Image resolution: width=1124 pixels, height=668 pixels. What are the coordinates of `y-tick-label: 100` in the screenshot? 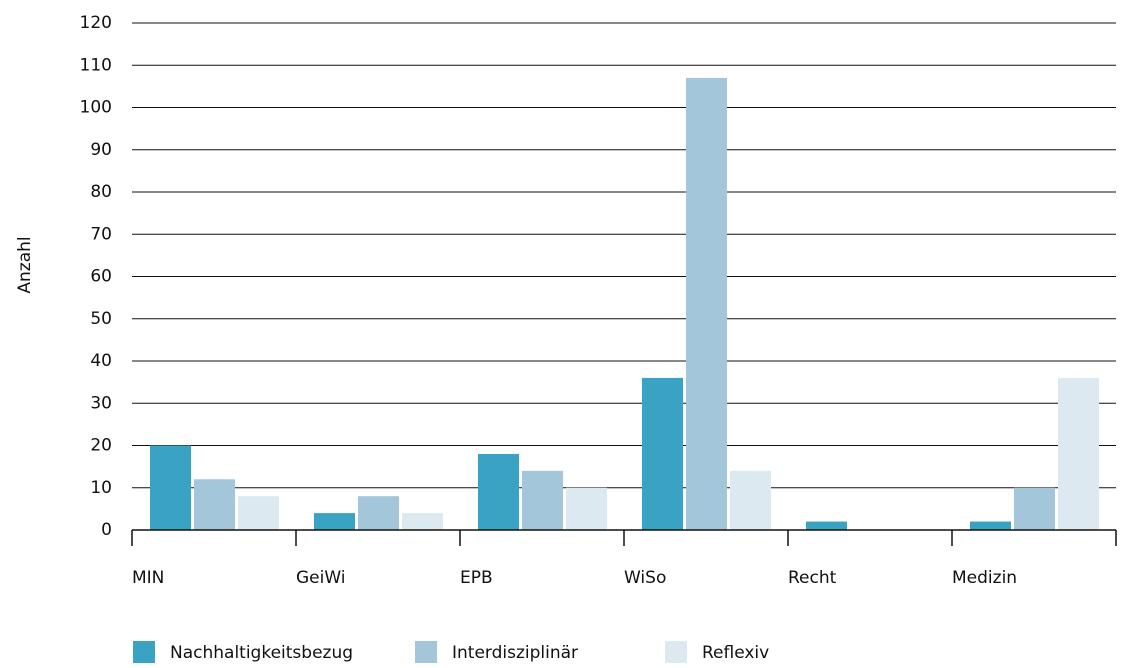 It's located at (96, 108).